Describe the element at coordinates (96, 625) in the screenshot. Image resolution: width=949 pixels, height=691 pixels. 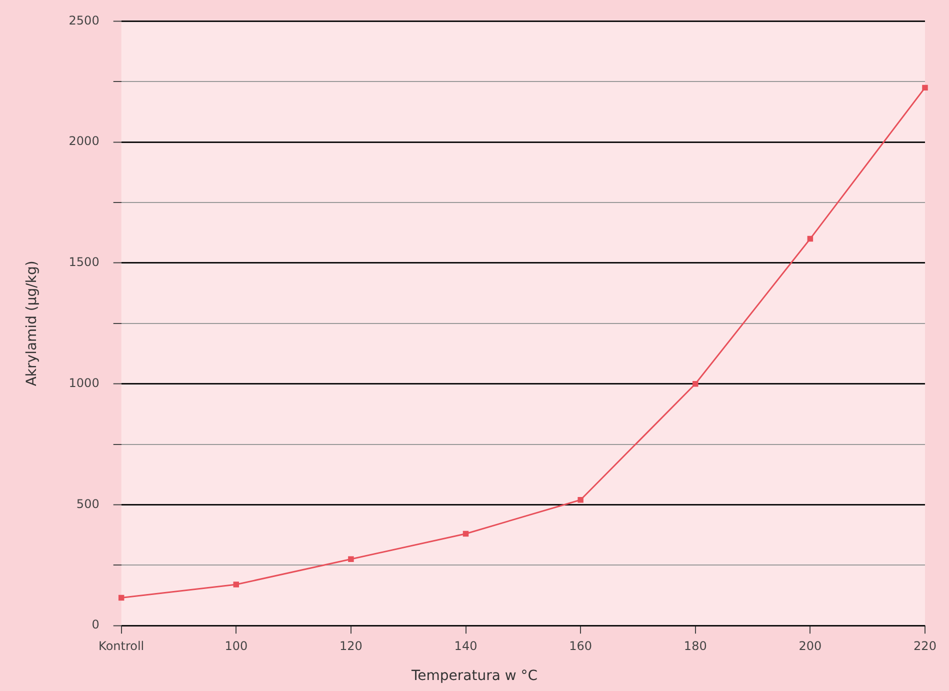
I see `y-tick-label: 0` at that location.